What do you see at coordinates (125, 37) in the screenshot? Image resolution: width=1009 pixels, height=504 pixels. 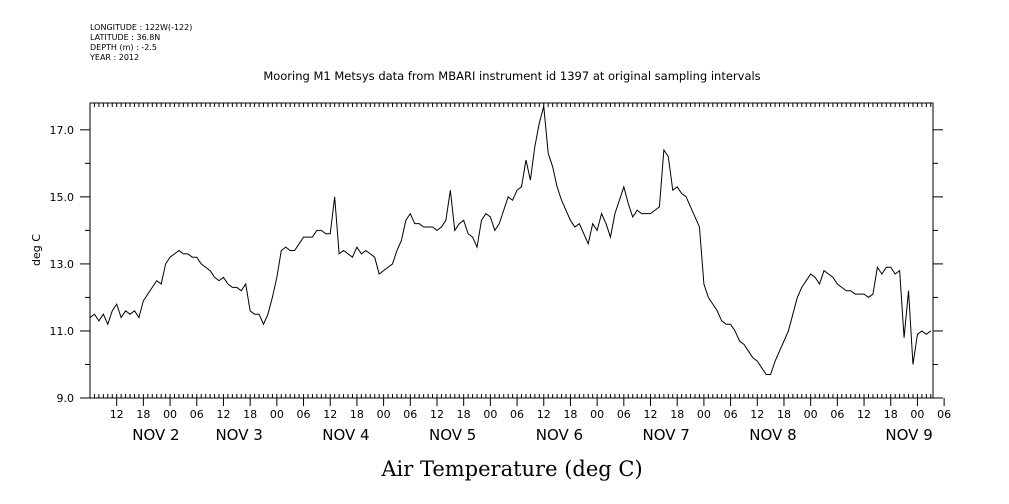 I see `latitude-label: LATITUDE : 36.8N` at bounding box center [125, 37].